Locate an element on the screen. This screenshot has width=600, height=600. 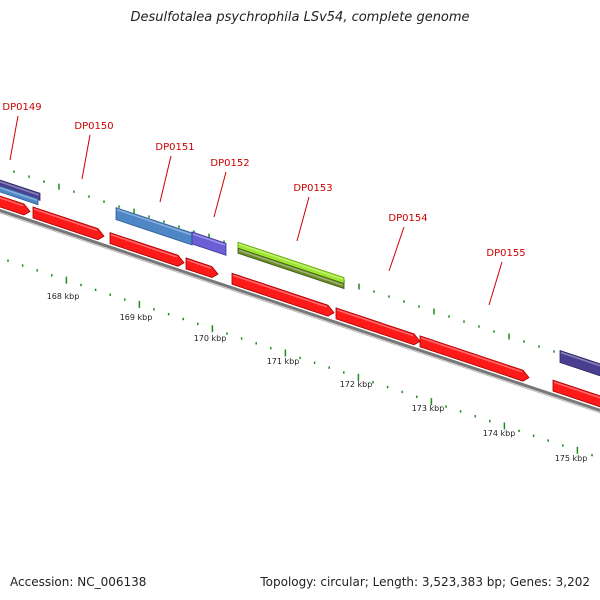
cds-feature-darkpurple-a is located at coordinates (20, 190).